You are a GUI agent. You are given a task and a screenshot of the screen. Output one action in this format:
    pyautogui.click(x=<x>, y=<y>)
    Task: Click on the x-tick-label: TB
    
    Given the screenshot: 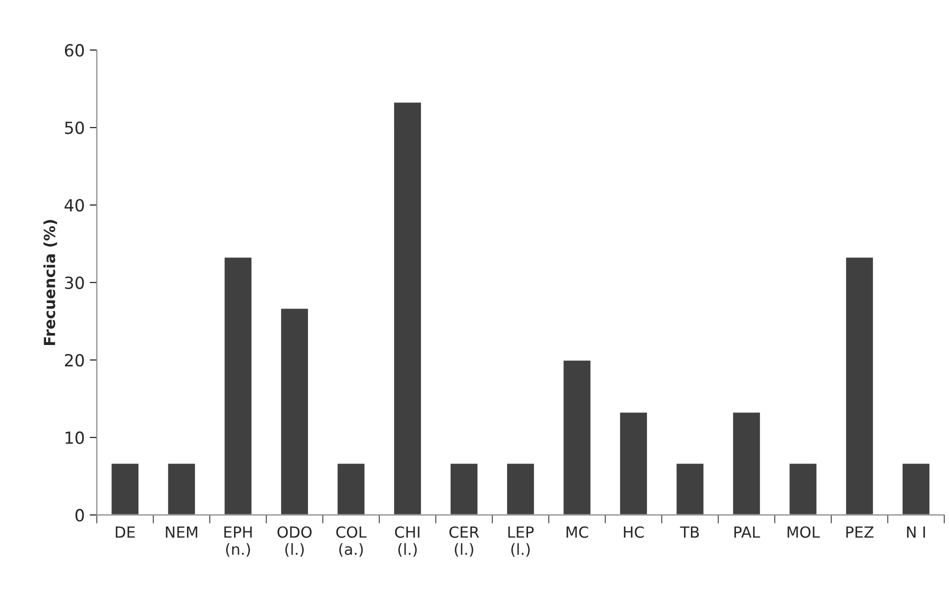 What is the action you would take?
    pyautogui.click(x=689, y=532)
    